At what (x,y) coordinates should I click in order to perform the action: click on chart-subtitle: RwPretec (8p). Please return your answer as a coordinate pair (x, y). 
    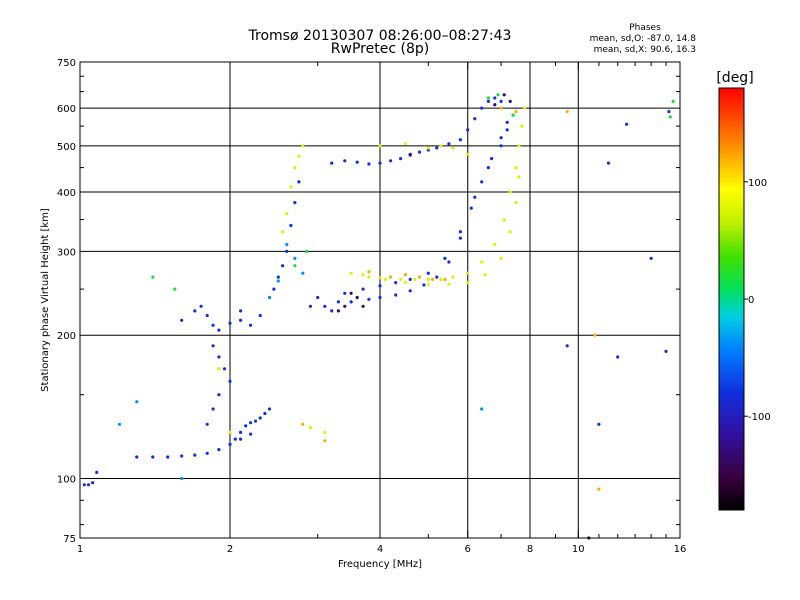
    Looking at the image, I should click on (380, 49).